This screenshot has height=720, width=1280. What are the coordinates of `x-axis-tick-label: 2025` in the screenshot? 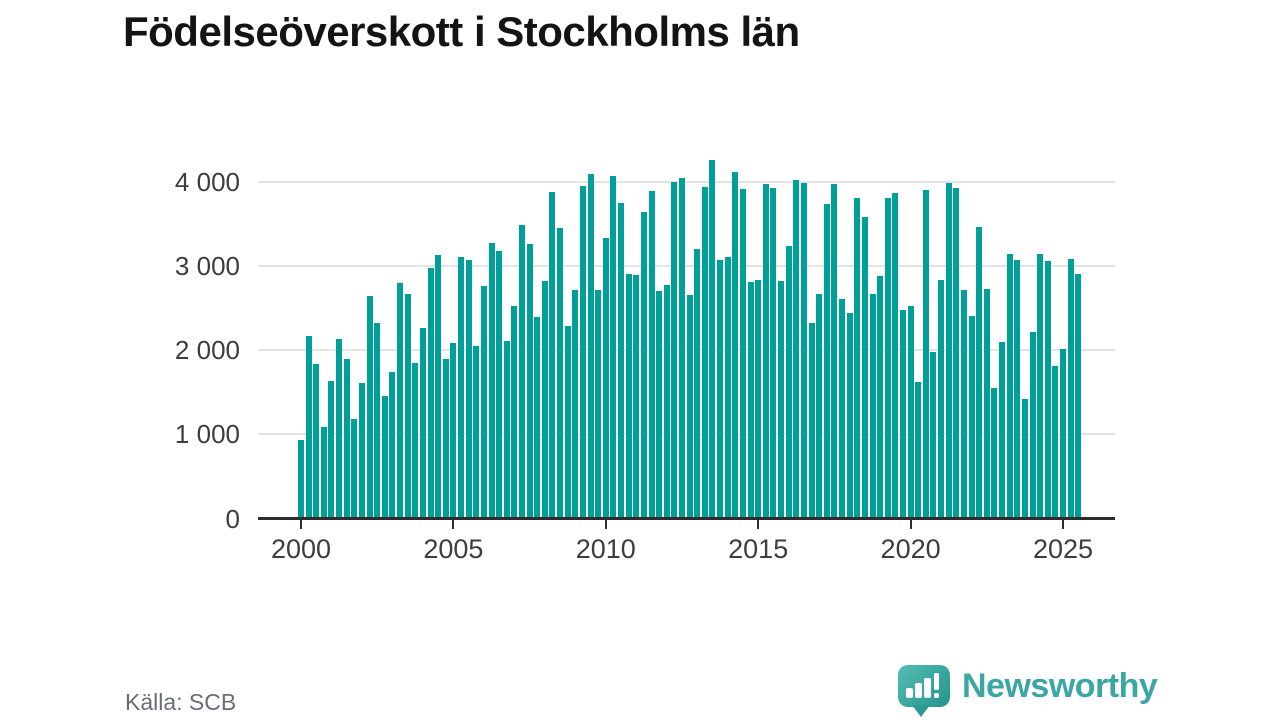 It's located at (1063, 549).